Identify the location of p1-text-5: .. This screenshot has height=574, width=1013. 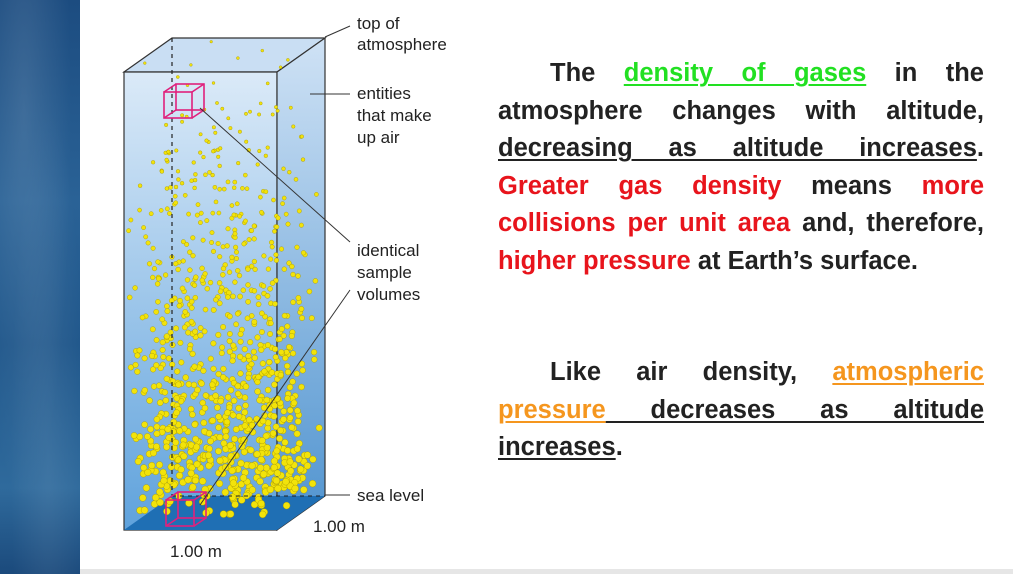
(980, 148).